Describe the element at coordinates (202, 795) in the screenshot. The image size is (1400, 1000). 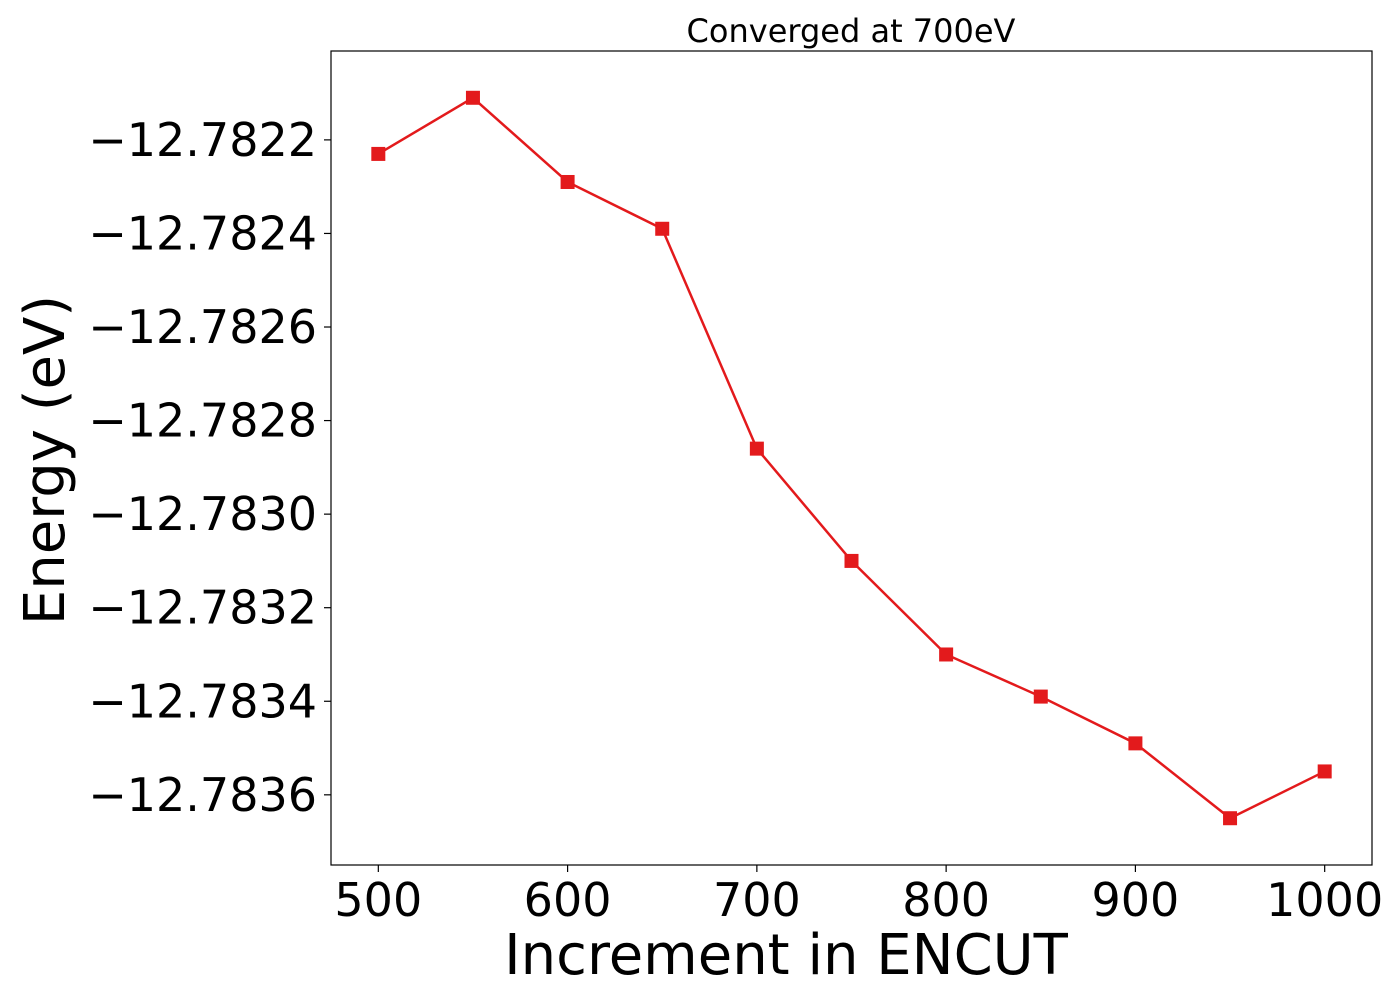
I see `y-tick-label: −12.7836` at that location.